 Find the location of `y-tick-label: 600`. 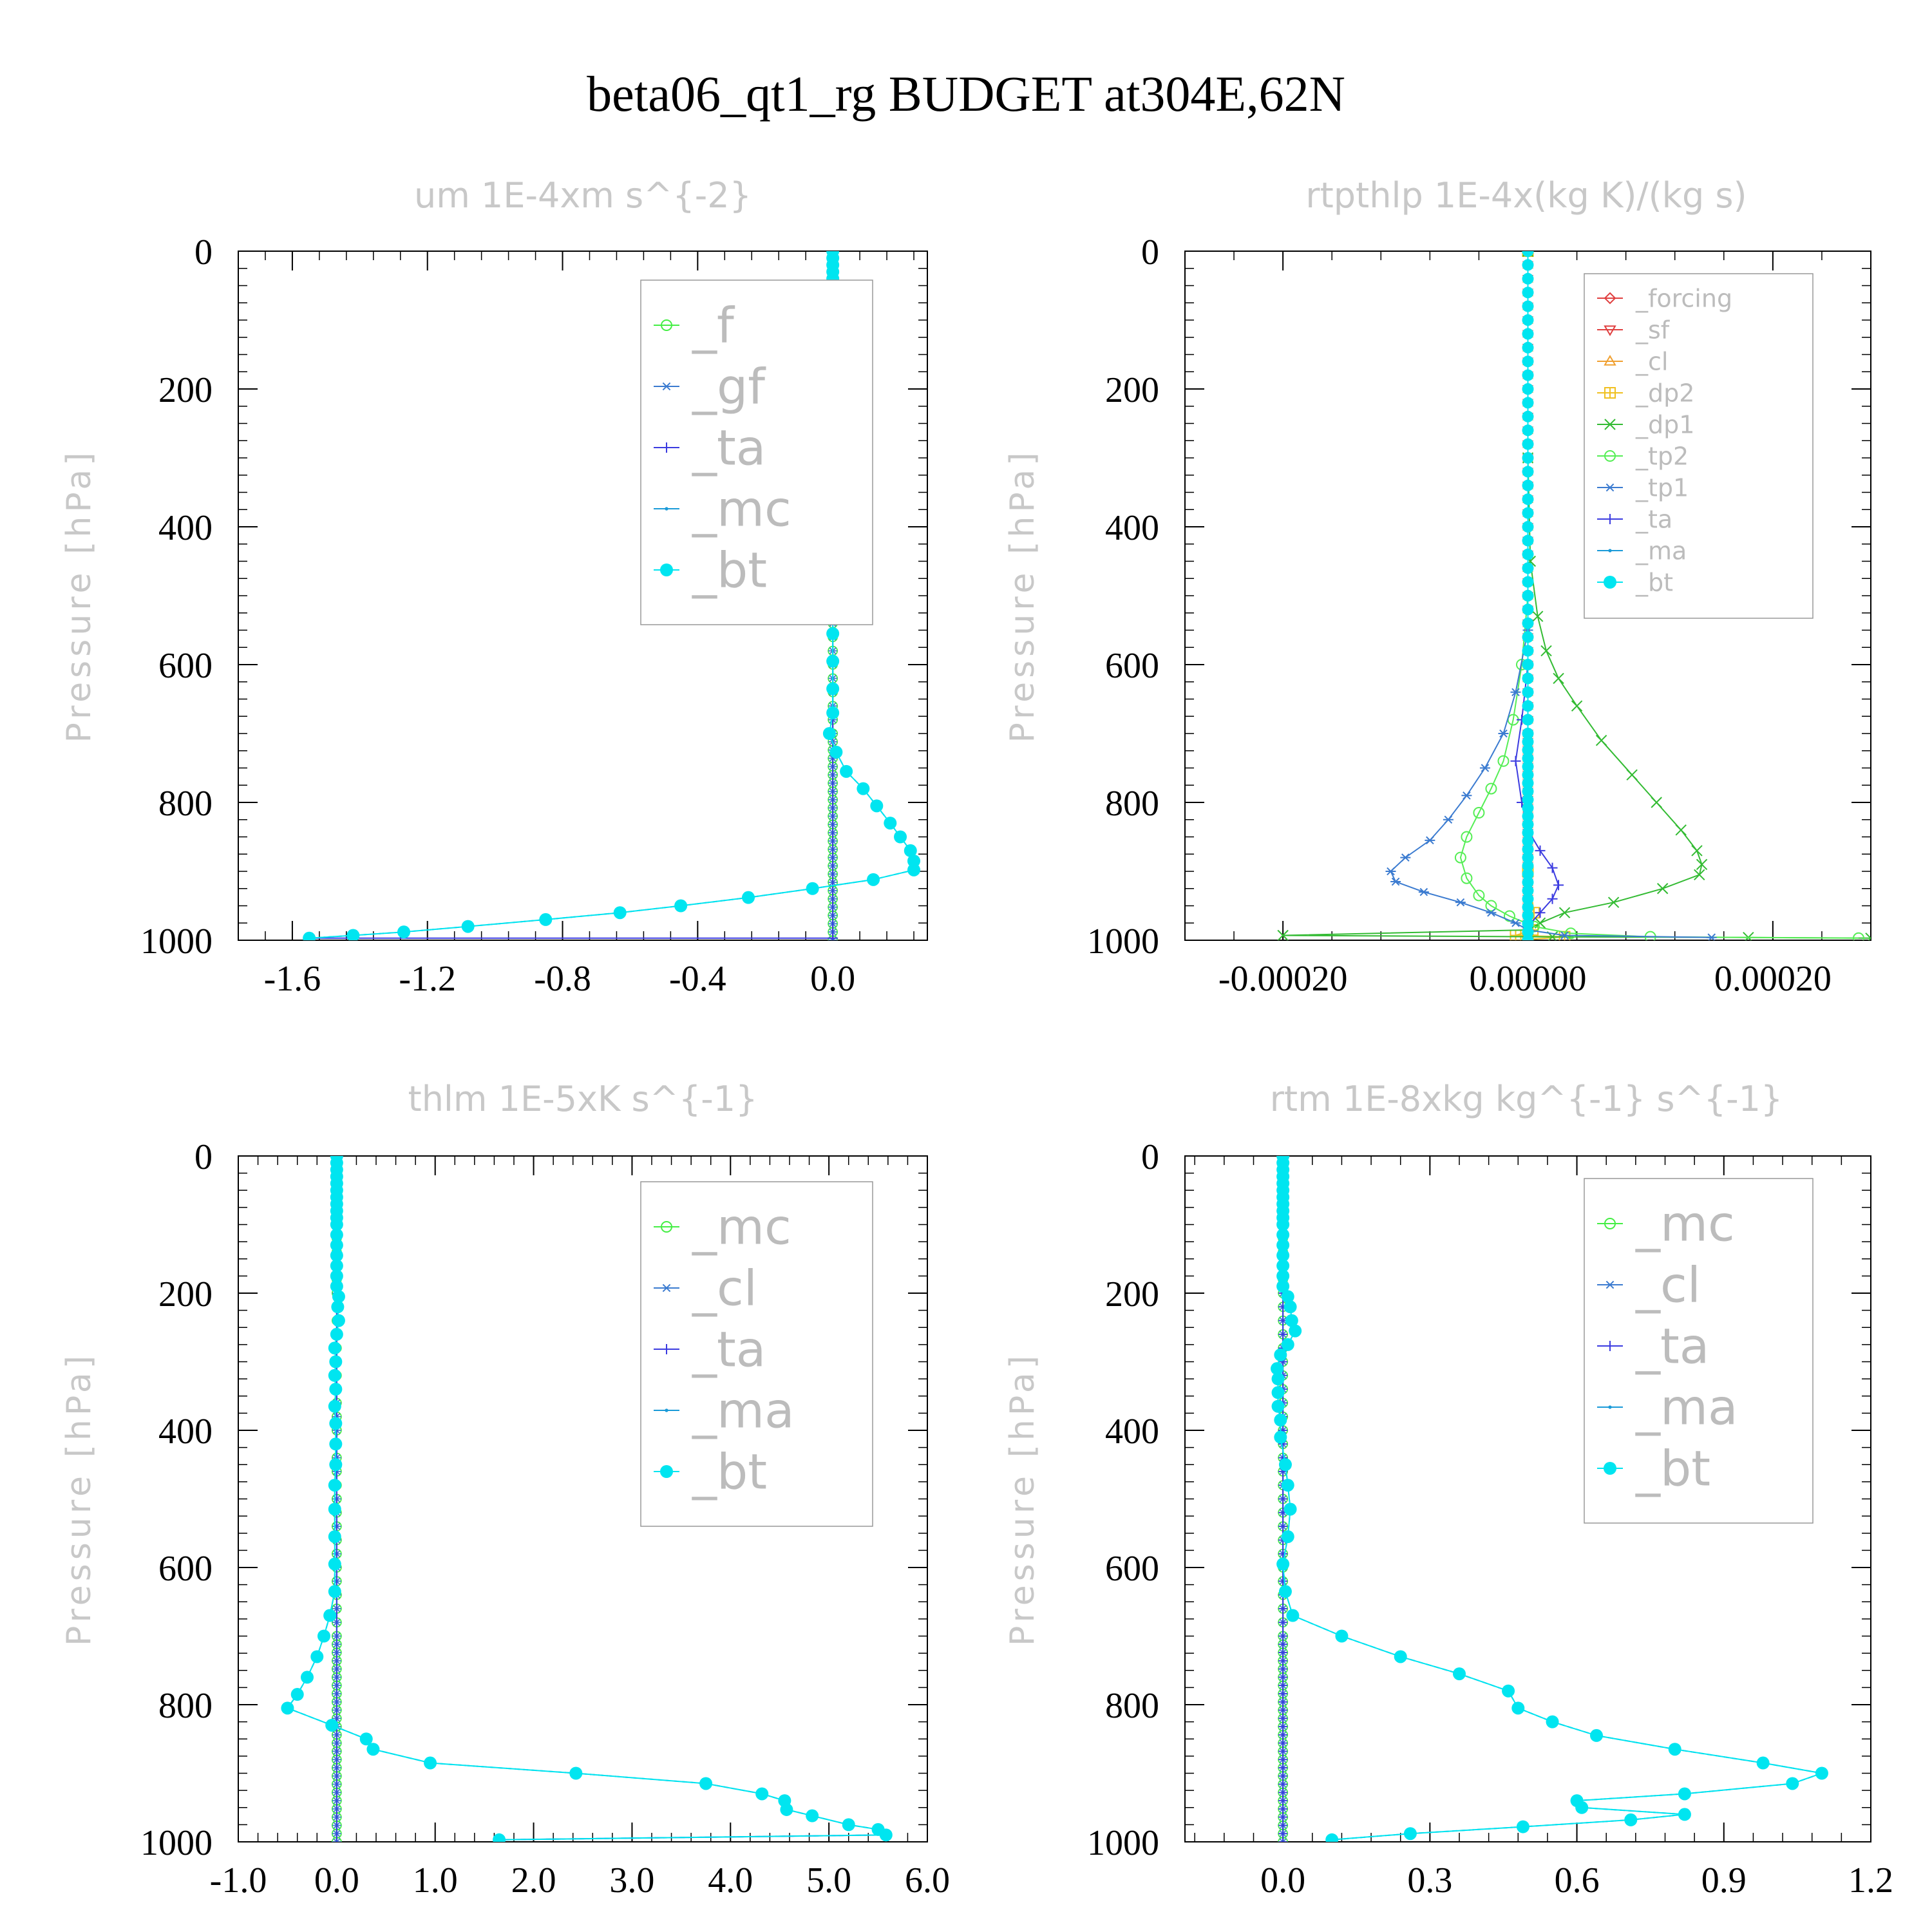

y-tick-label: 600 is located at coordinates (1132, 666).